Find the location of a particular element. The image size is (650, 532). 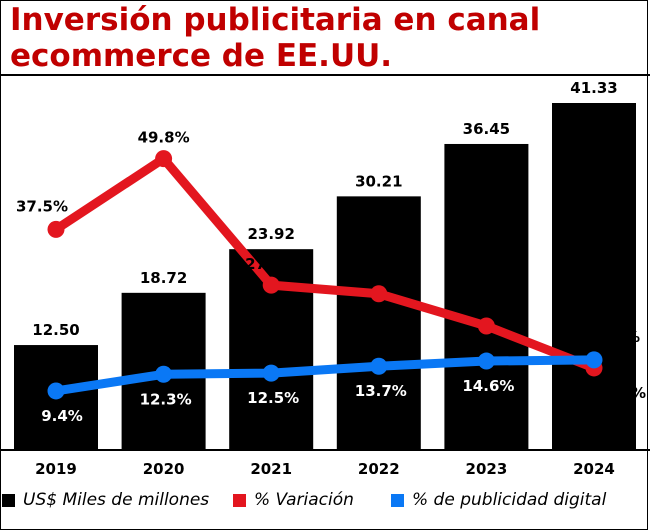

bar-2024 is located at coordinates (594, 276).